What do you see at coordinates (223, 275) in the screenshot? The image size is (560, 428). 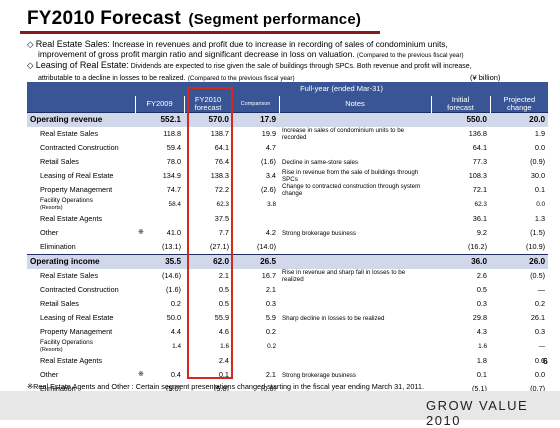 I see `cell-fy2010: 2.1` at bounding box center [223, 275].